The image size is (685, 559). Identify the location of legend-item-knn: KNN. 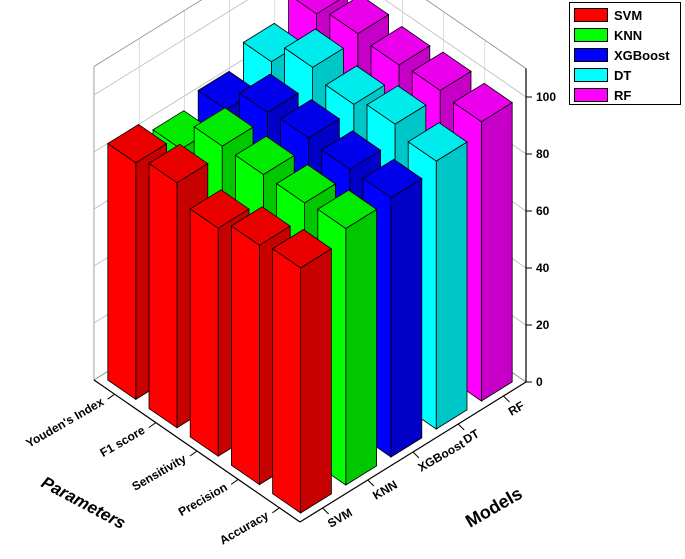
(608, 35).